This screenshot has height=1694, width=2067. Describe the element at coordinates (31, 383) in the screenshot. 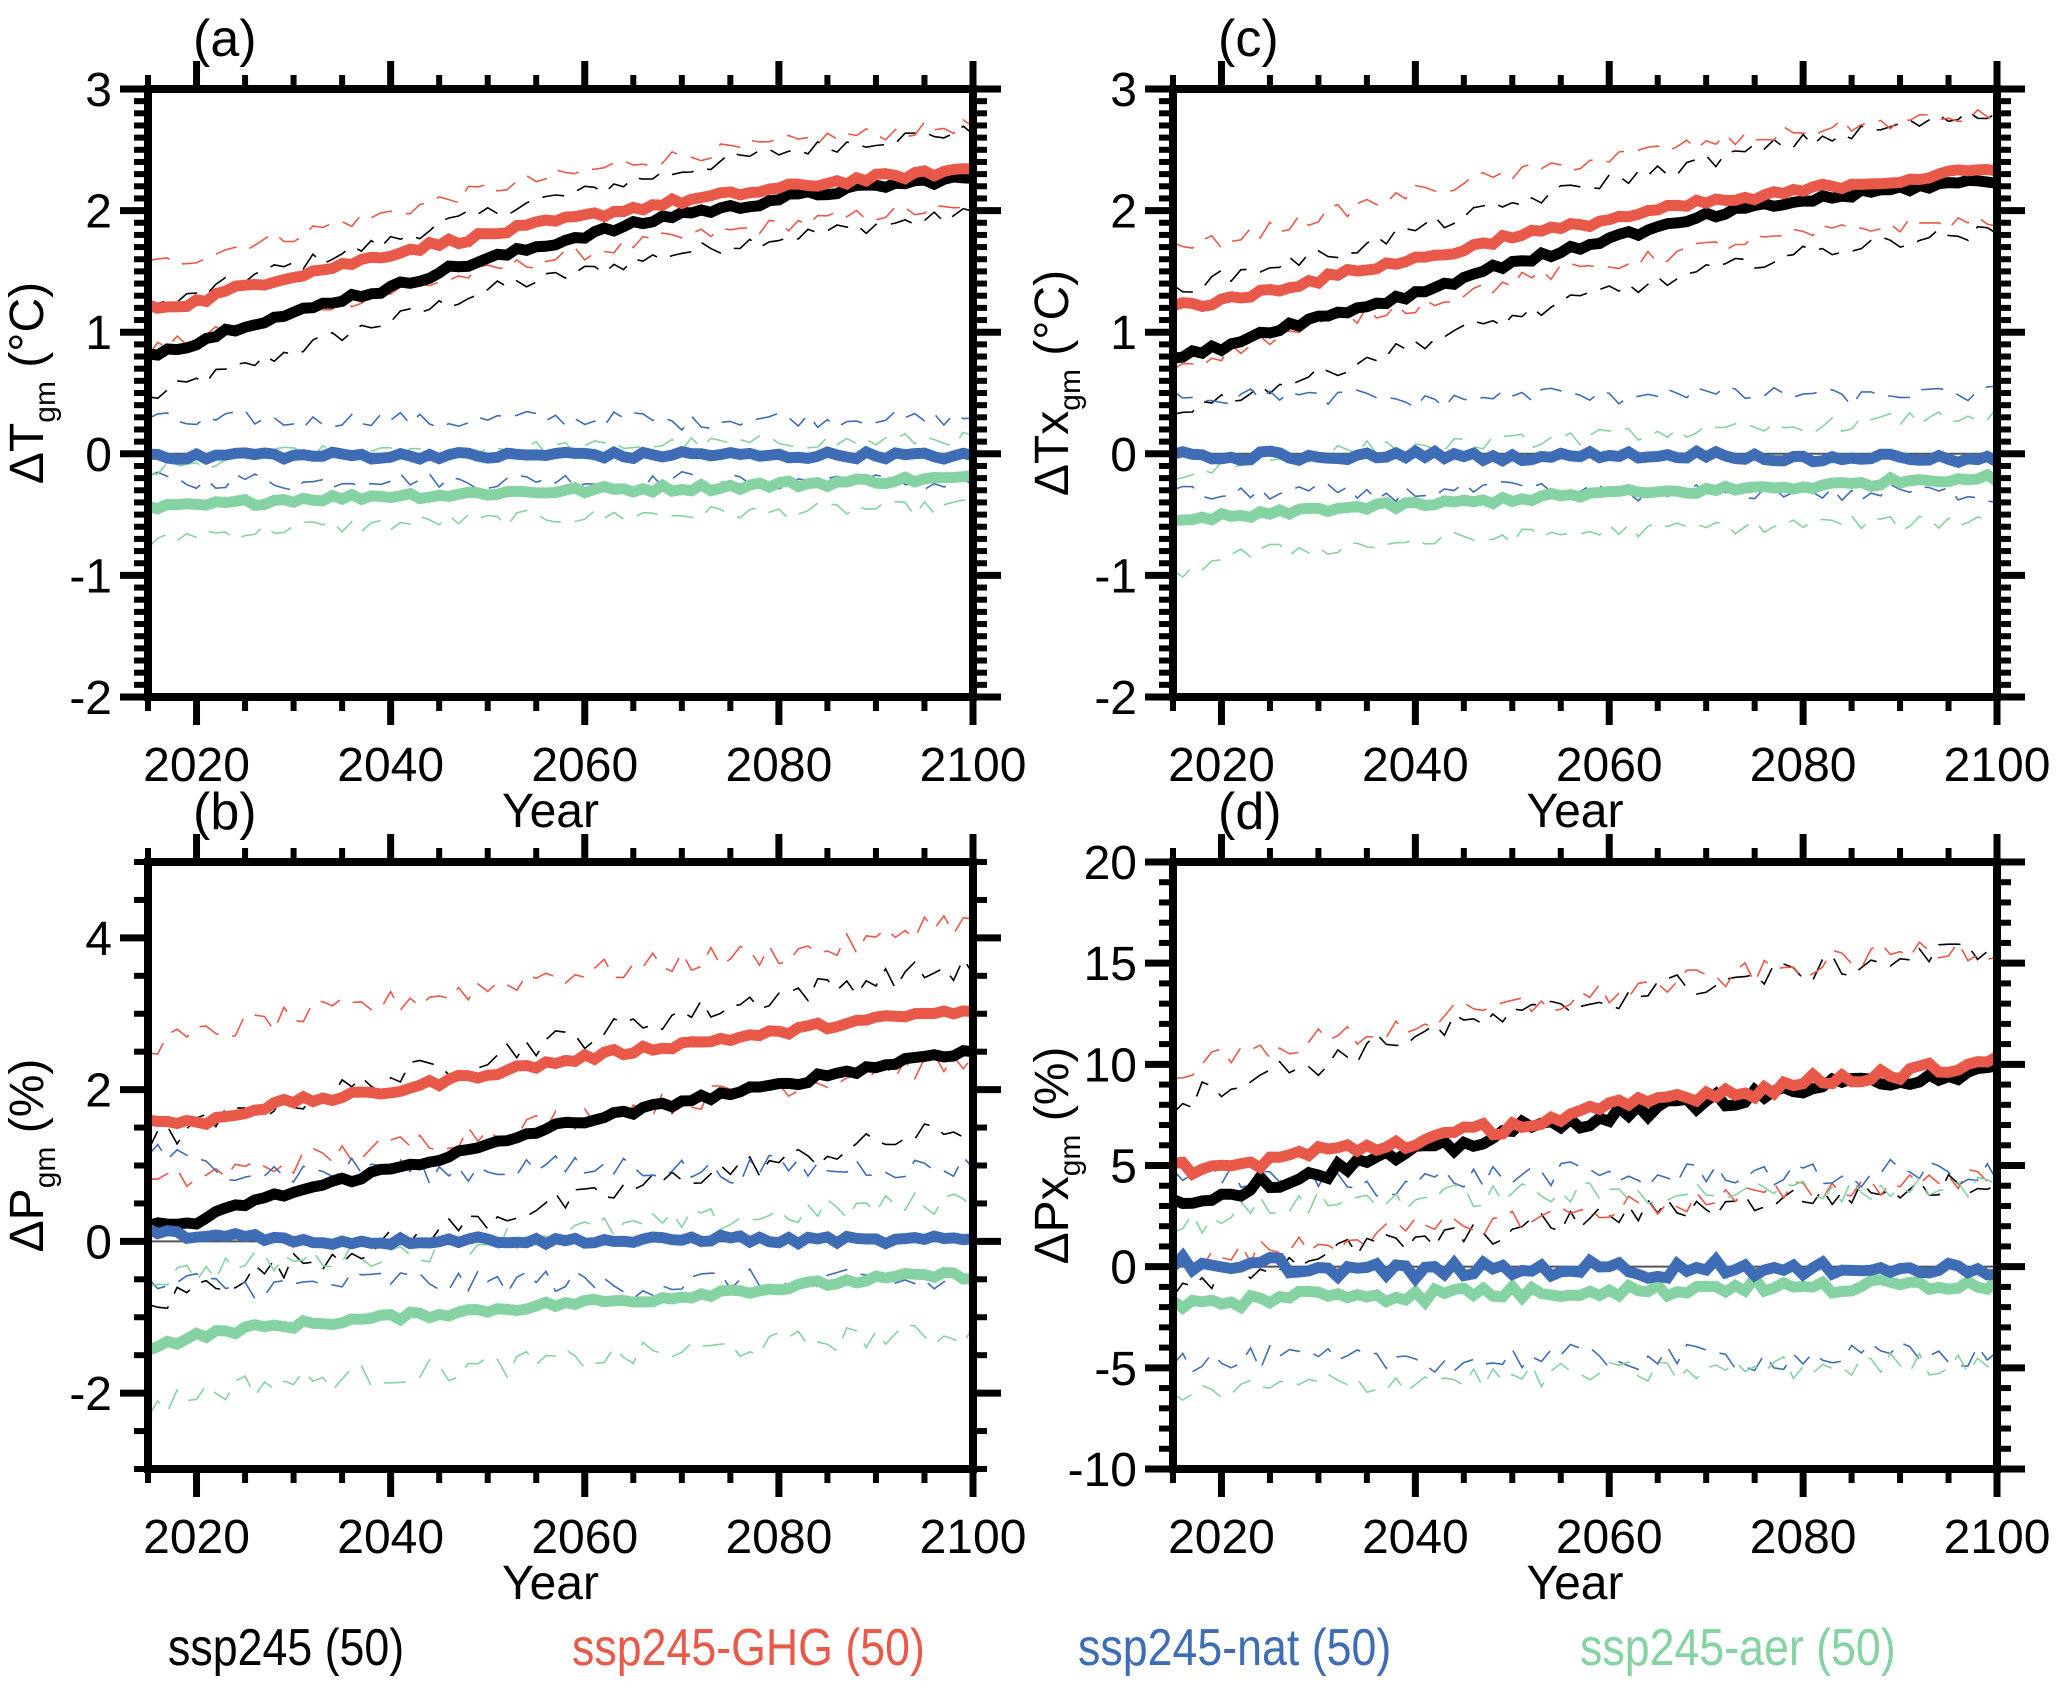

I see `y-axis-label: ΔTgm (°C)` at that location.